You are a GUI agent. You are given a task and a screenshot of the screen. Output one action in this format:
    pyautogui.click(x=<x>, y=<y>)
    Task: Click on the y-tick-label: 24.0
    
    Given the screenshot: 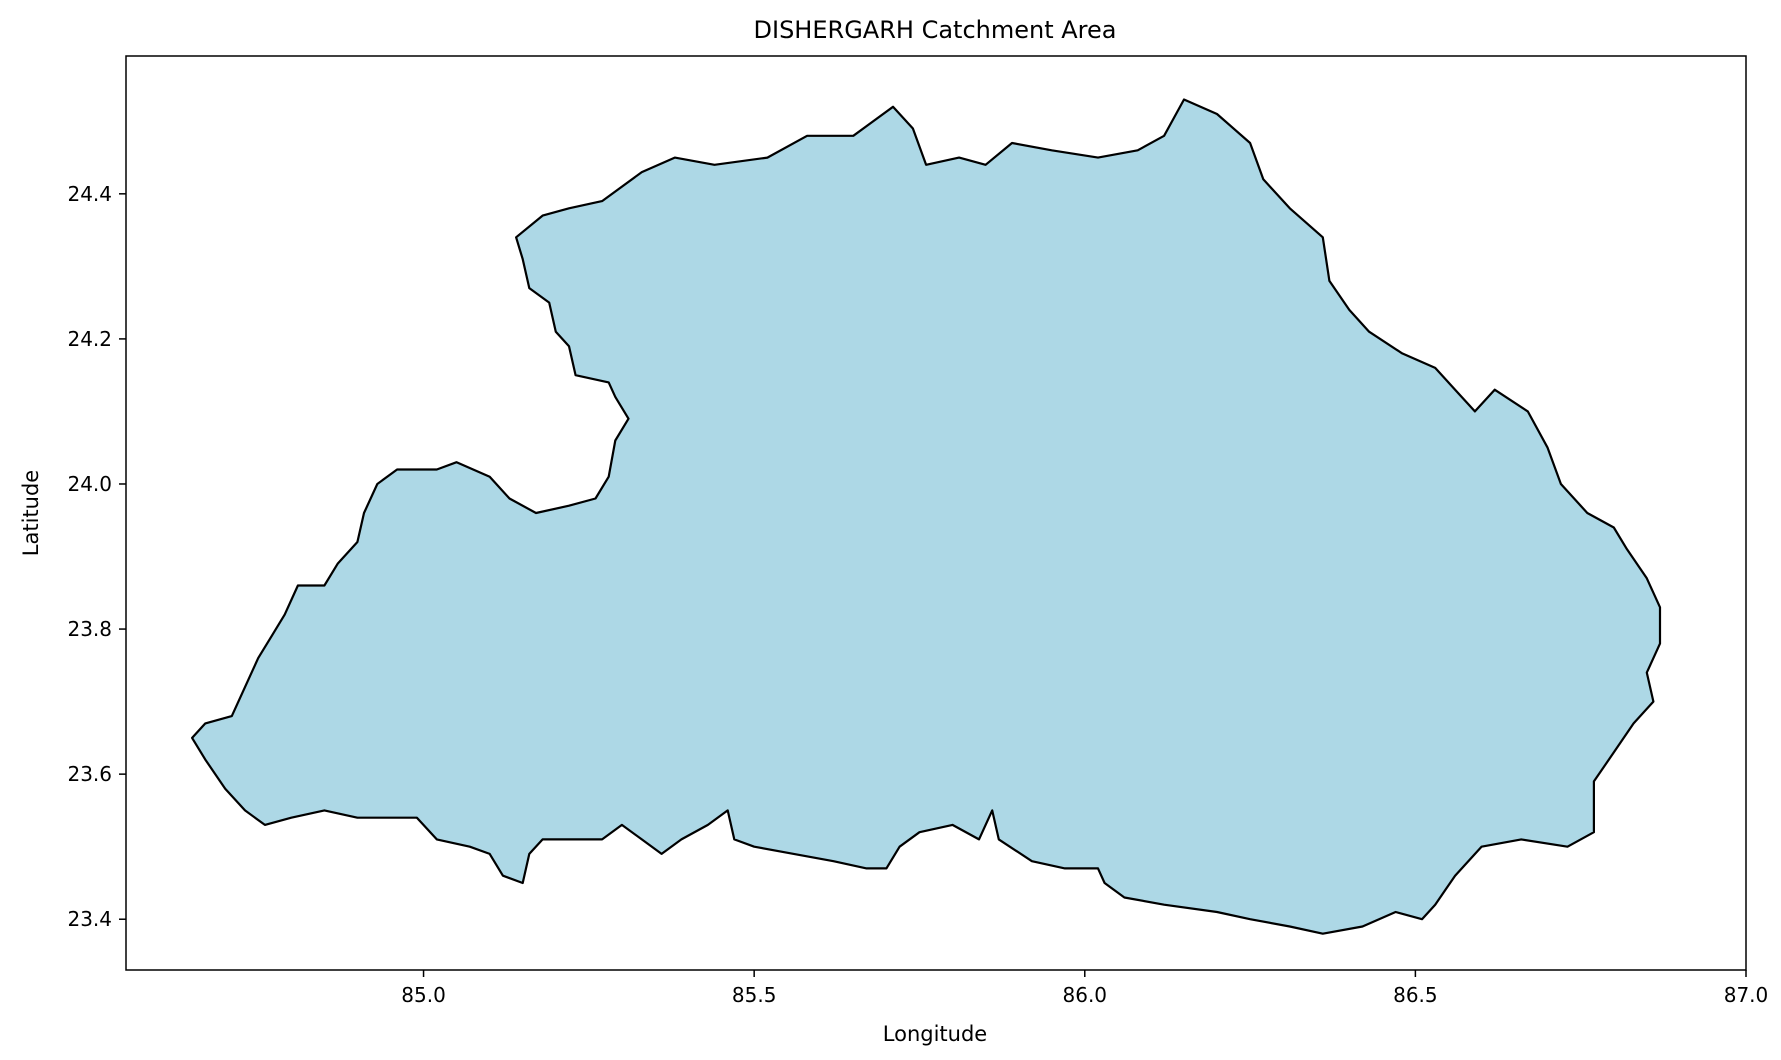 What is the action you would take?
    pyautogui.click(x=89, y=484)
    